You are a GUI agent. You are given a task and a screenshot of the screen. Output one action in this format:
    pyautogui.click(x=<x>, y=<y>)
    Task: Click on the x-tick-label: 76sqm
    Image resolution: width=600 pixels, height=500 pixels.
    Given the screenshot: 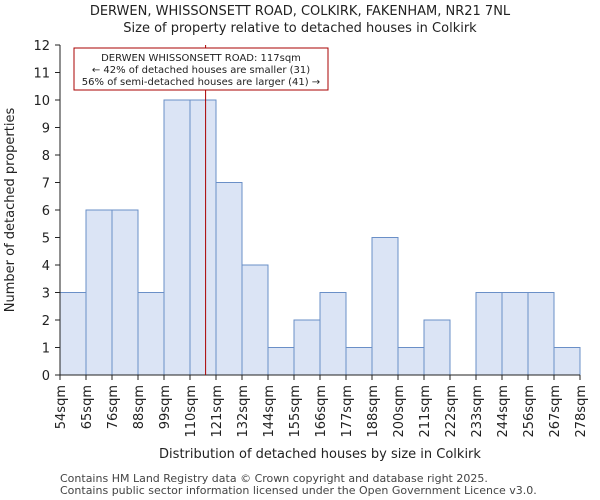 What is the action you would take?
    pyautogui.click(x=113, y=407)
    